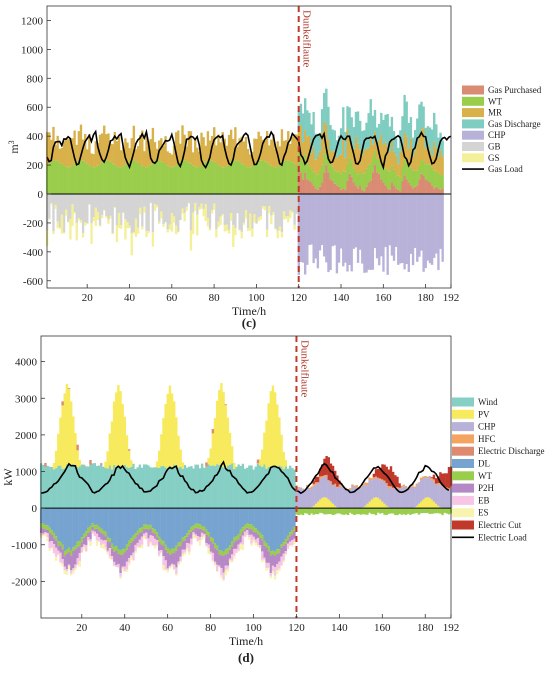  What do you see at coordinates (256, 298) in the screenshot?
I see `x-tick-label: 100` at bounding box center [256, 298].